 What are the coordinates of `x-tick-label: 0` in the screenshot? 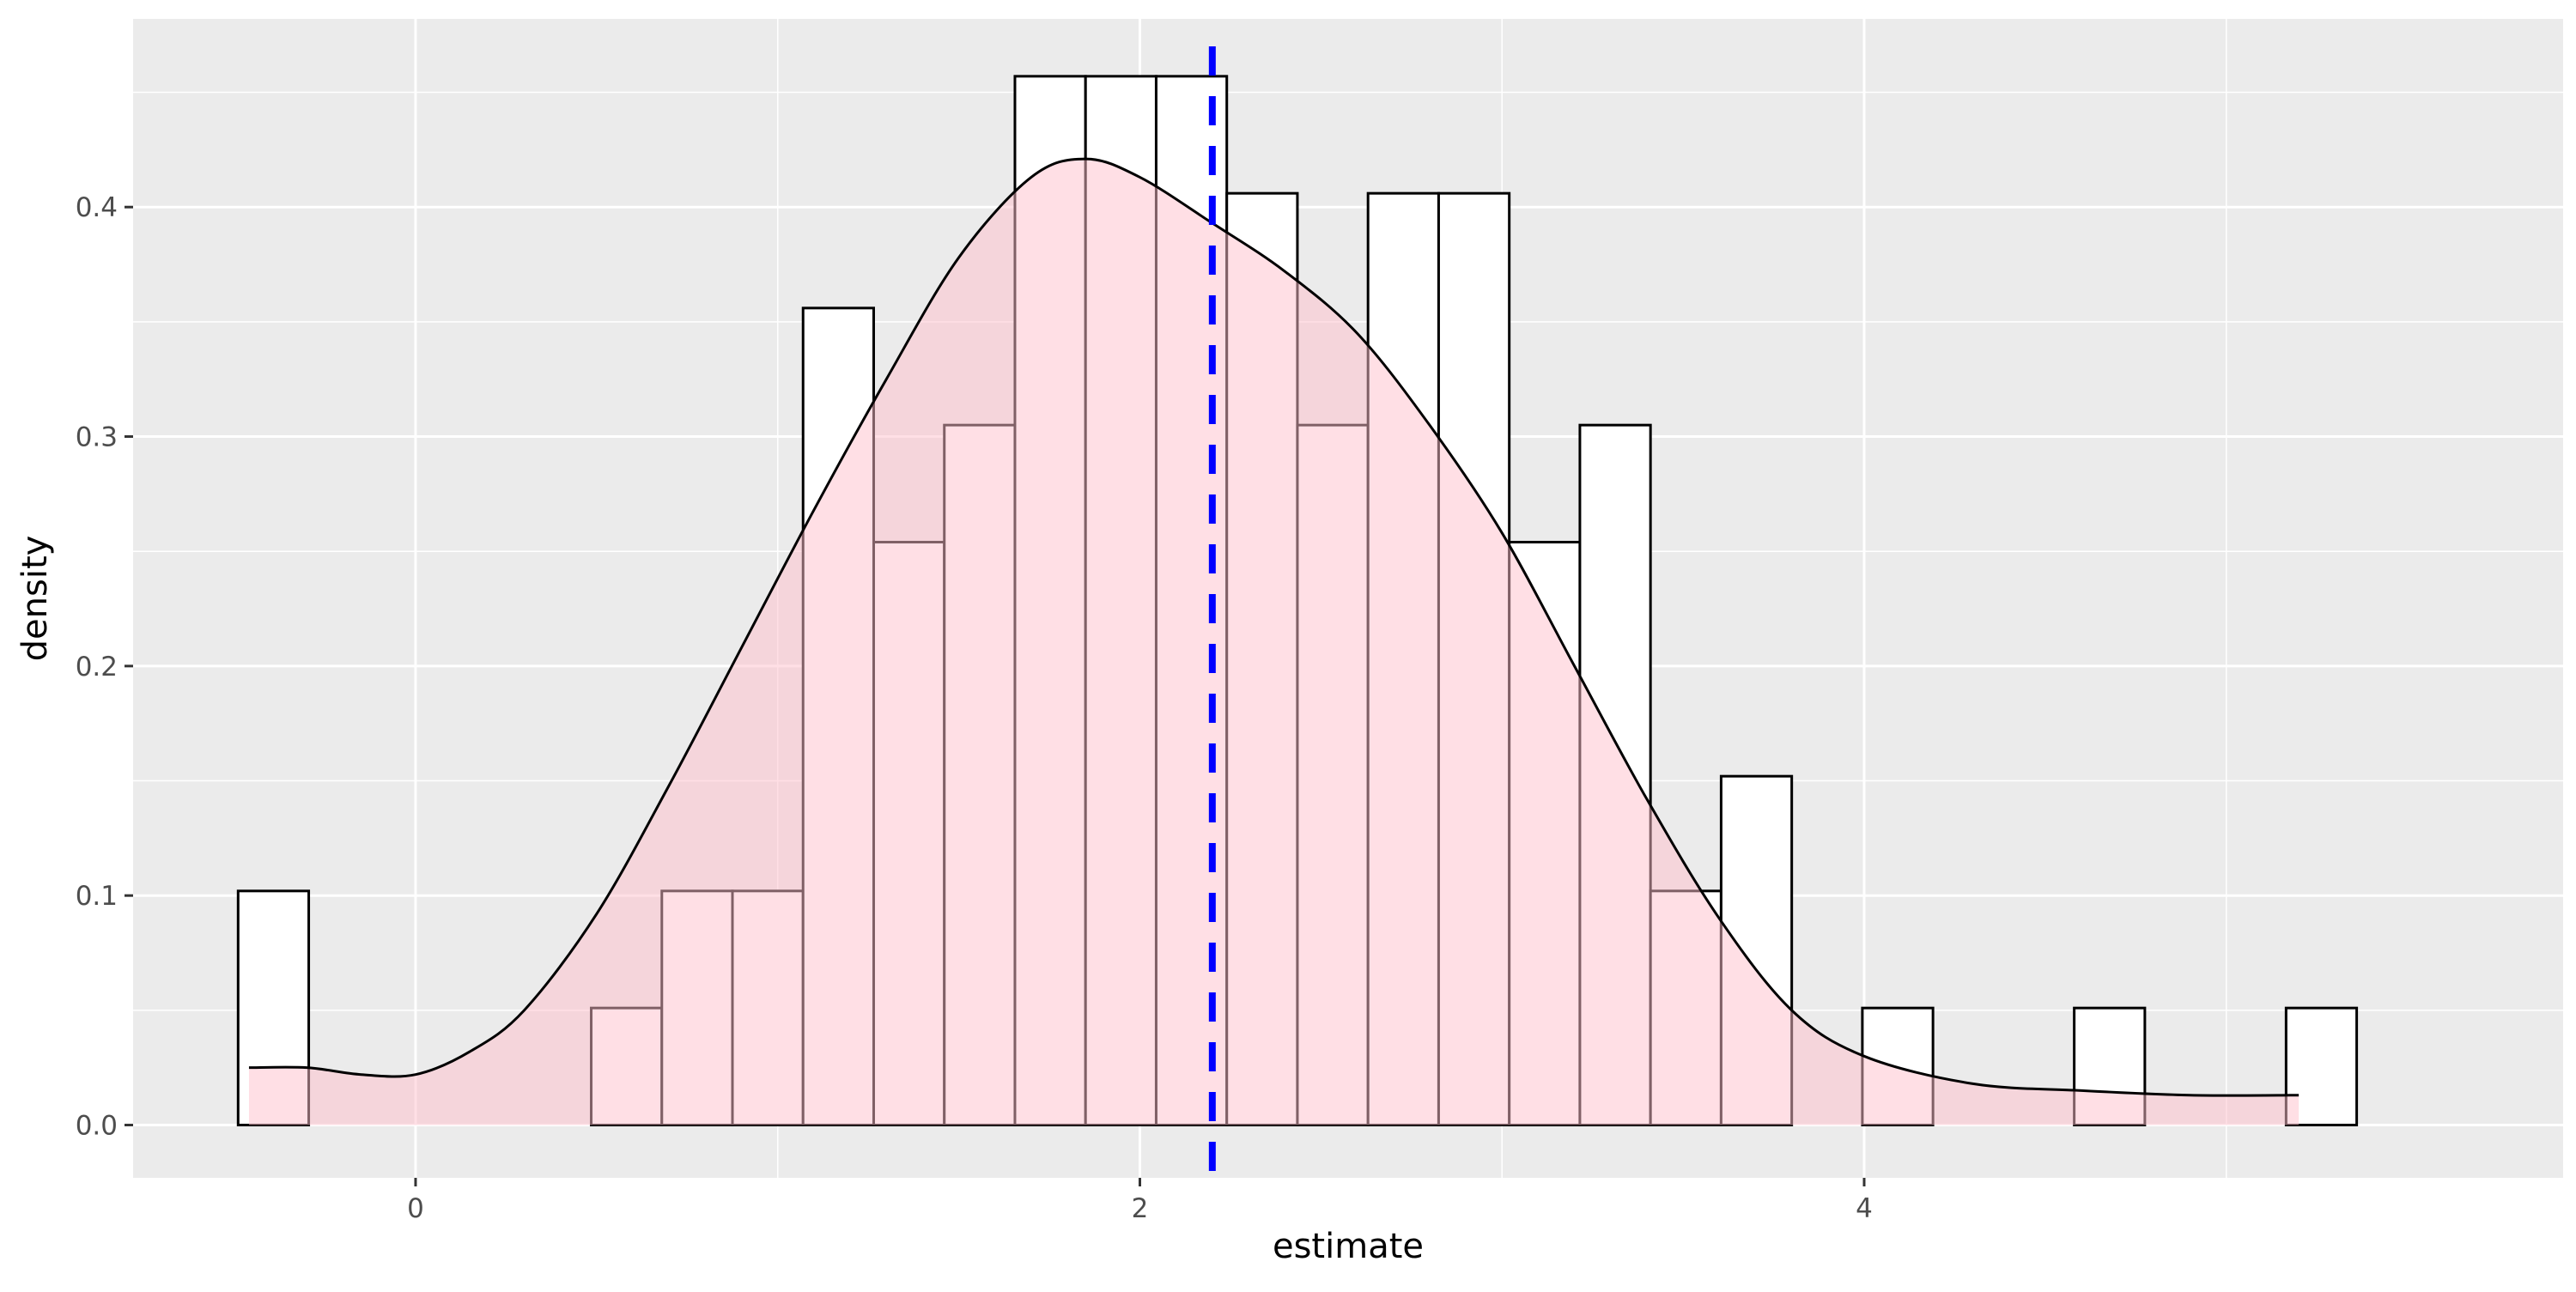 It's located at (415, 1208).